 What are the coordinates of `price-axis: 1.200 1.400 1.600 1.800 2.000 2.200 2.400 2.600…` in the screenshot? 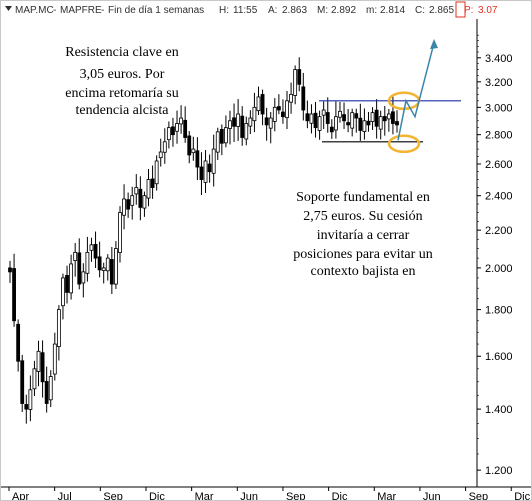 It's located at (494, 253).